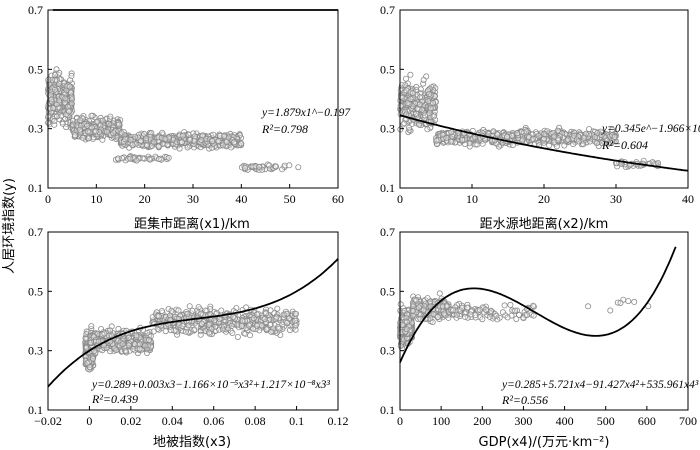 The width and height of the screenshot is (700, 450). Describe the element at coordinates (173, 119) in the screenshot. I see `points-top-left` at that location.